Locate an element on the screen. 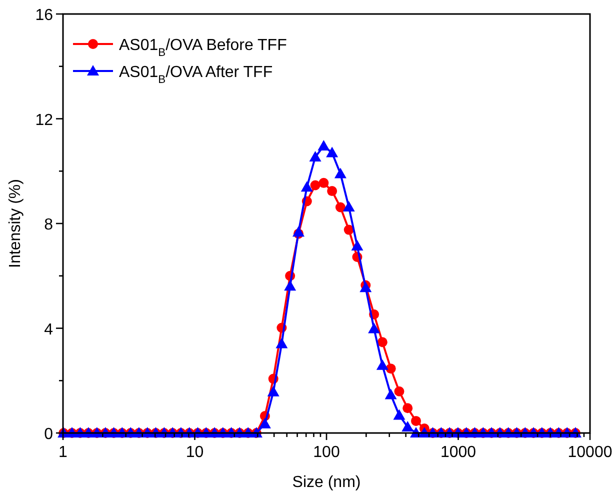 The height and width of the screenshot is (503, 615). legend-label: AS01$_{B}$/OVA After TFF is located at coordinates (196, 75).